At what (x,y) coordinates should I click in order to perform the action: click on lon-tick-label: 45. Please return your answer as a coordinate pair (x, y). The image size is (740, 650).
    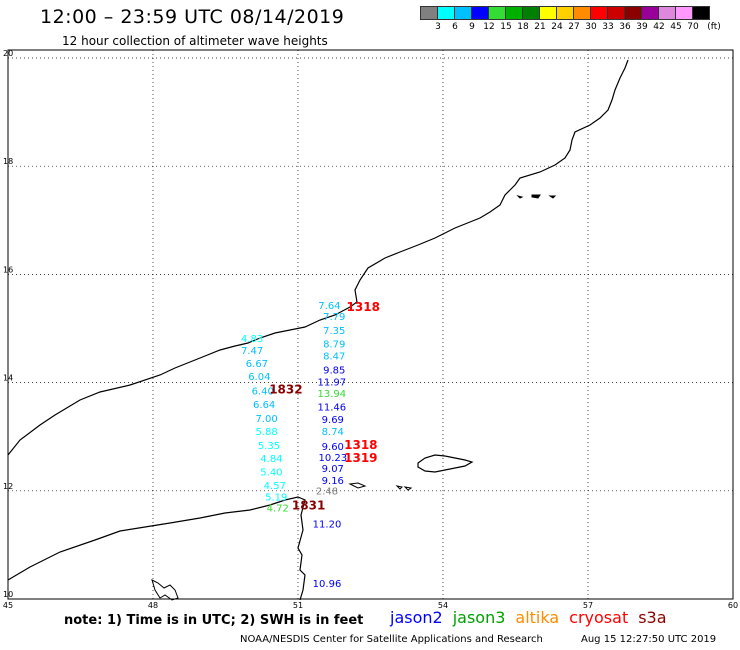
    Looking at the image, I should click on (8, 605).